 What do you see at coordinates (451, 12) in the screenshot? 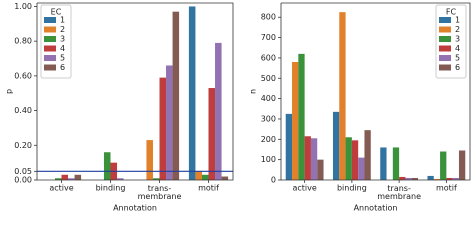
I see `legend-title: FC` at bounding box center [451, 12].